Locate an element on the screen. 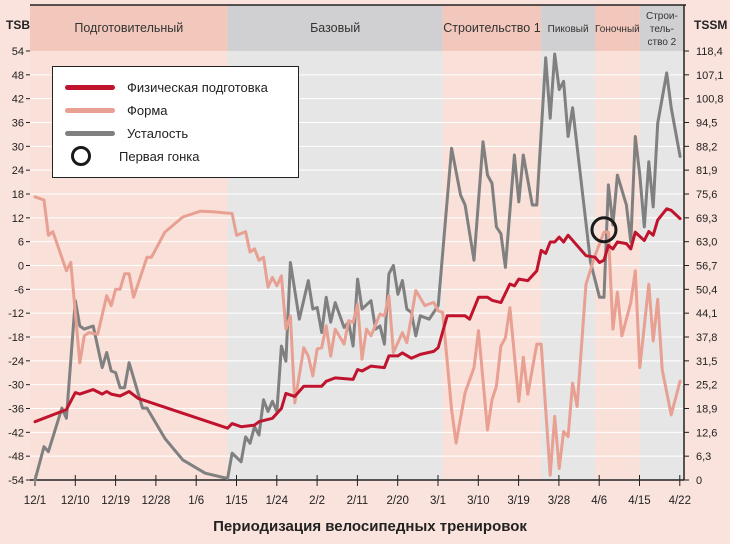 Image resolution: width=730 pixels, height=544 pixels. y-tick-label-right: 75,6 is located at coordinates (706, 195).